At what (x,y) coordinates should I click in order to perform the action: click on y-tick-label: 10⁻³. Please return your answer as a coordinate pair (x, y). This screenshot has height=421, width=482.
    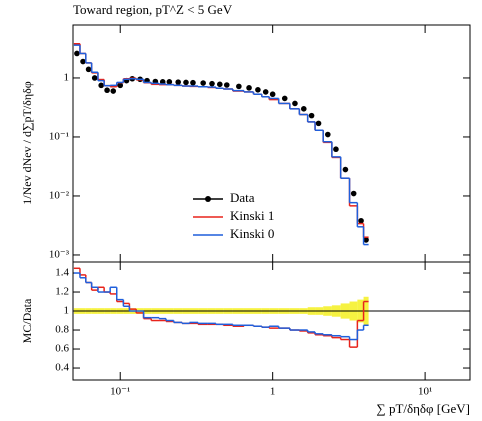
    Looking at the image, I should click on (59, 254).